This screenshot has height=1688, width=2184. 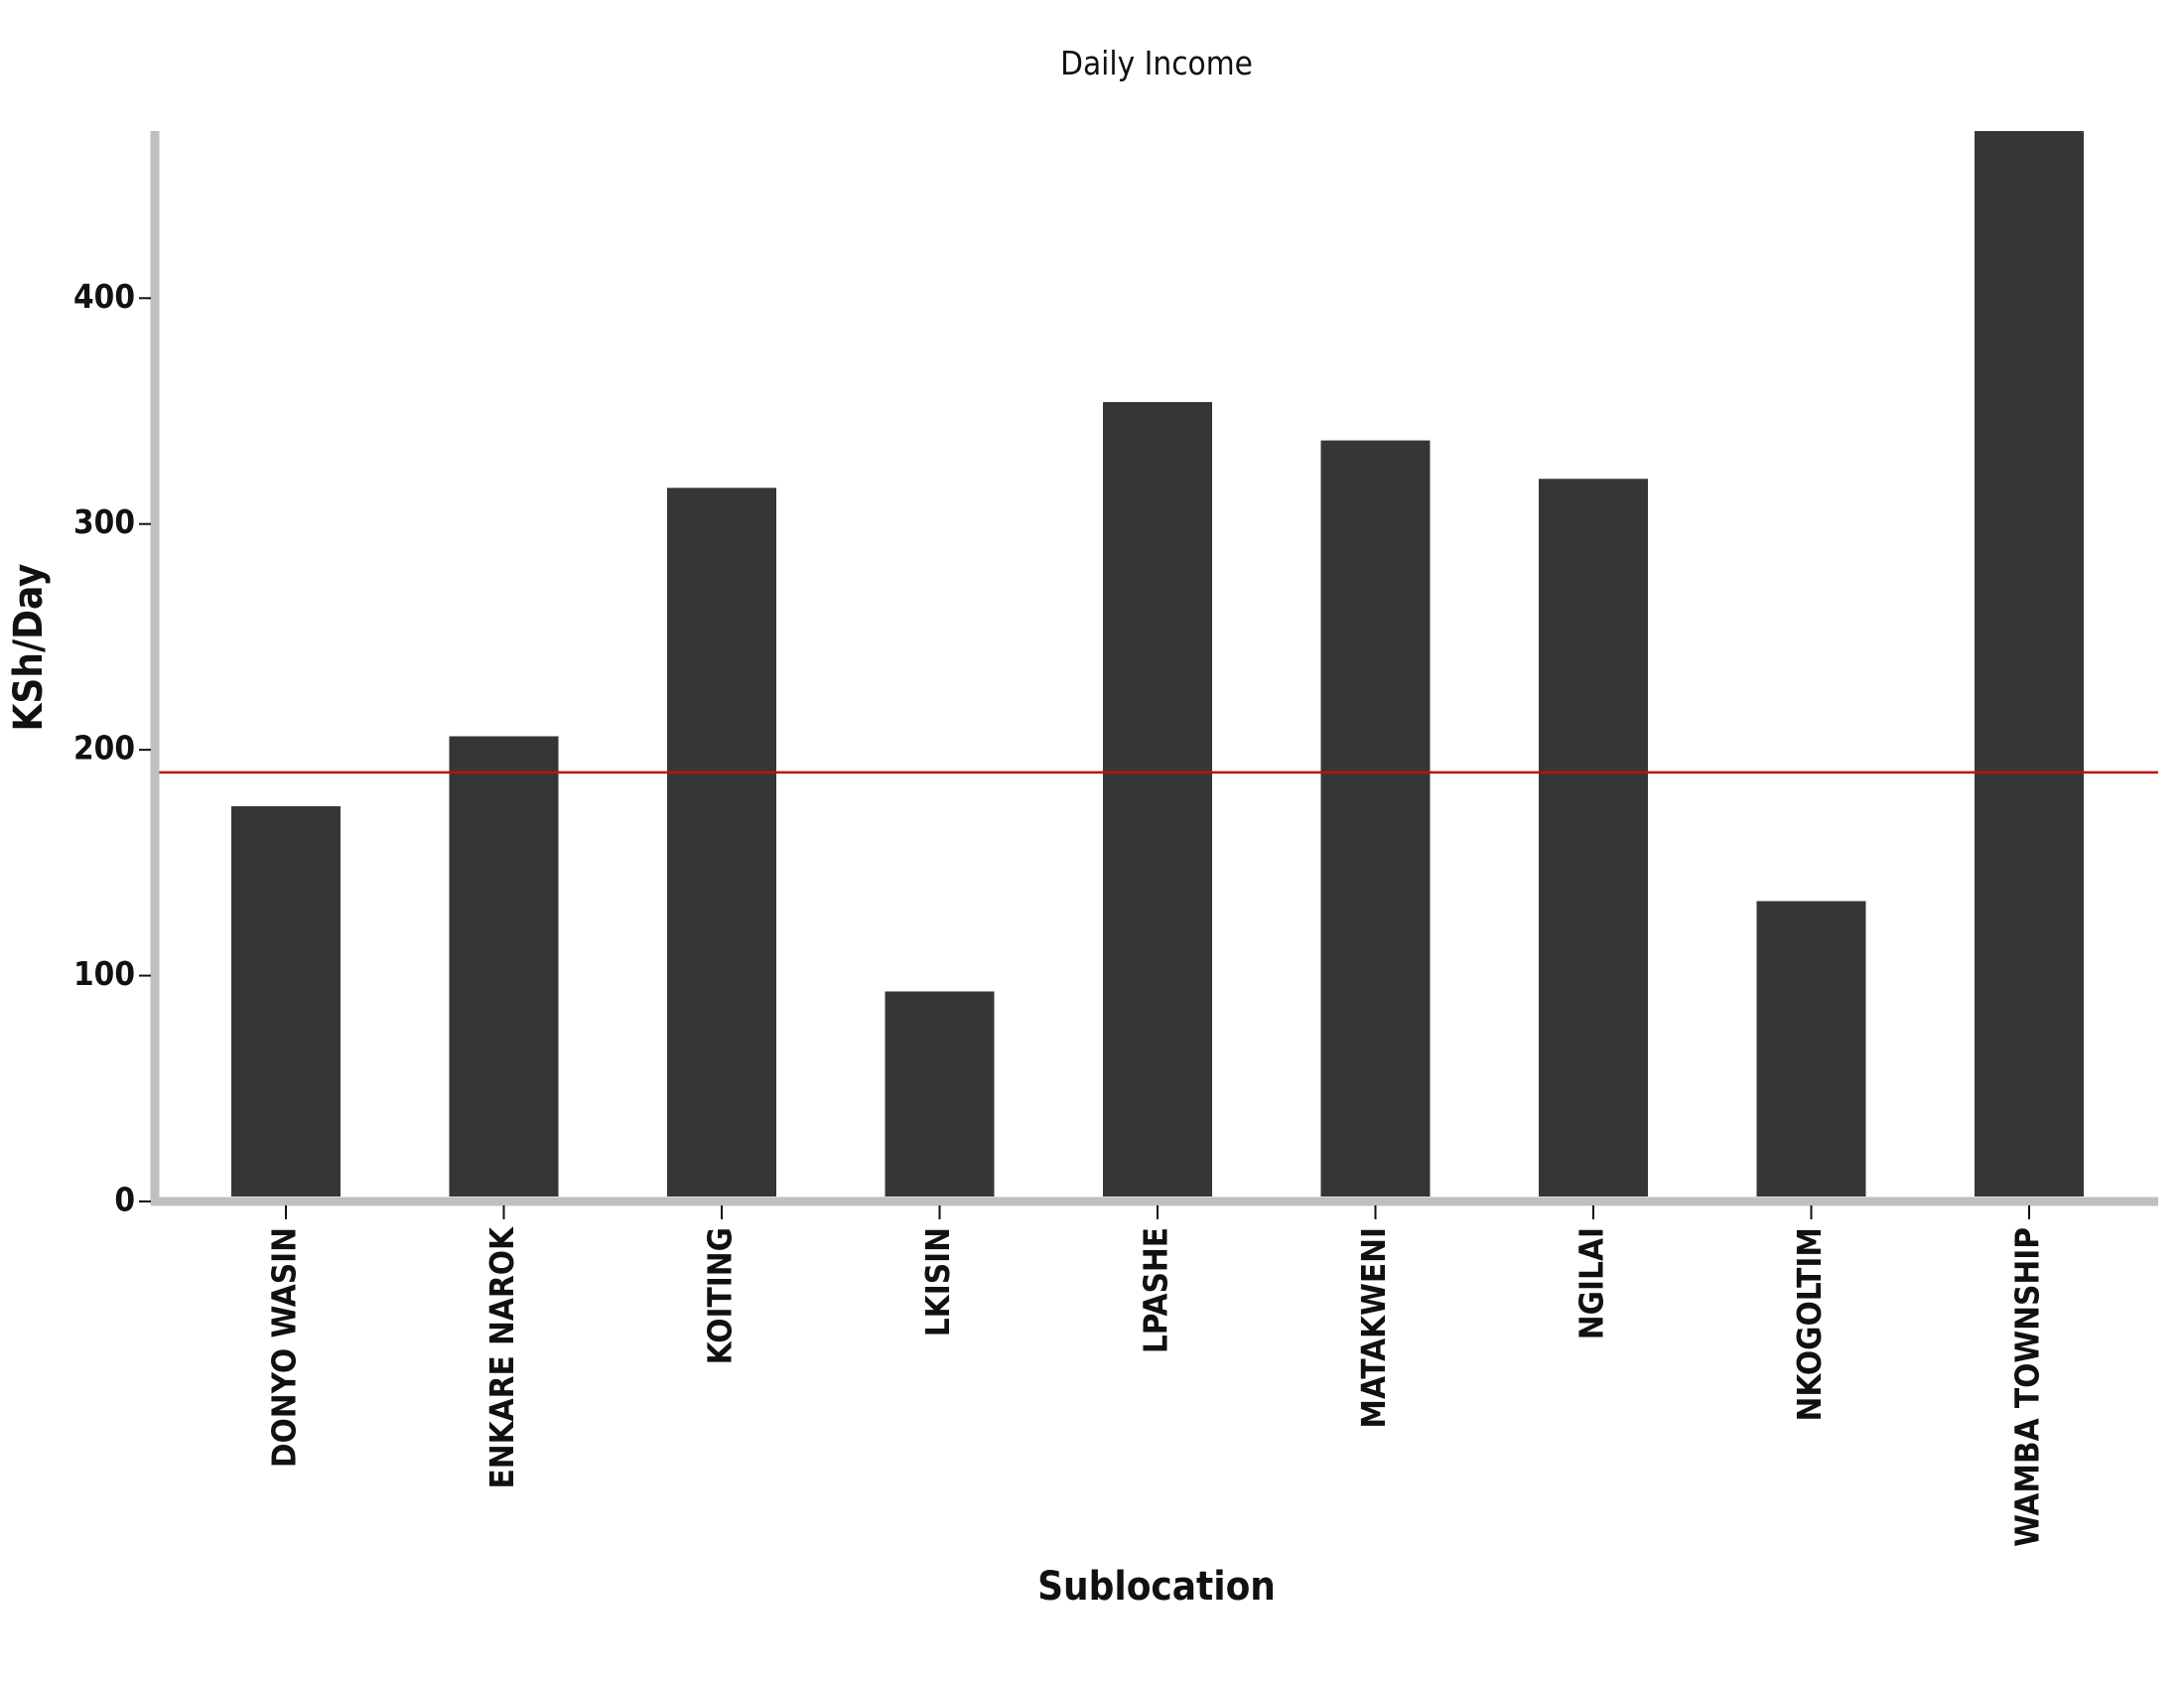 I want to click on x-tick-label: MATAKWENI, so click(x=1373, y=1328).